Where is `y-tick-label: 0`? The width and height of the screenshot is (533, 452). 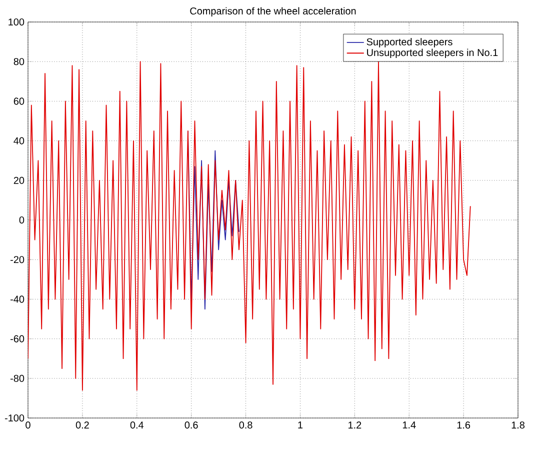 y-tick-label: 0 is located at coordinates (21, 220).